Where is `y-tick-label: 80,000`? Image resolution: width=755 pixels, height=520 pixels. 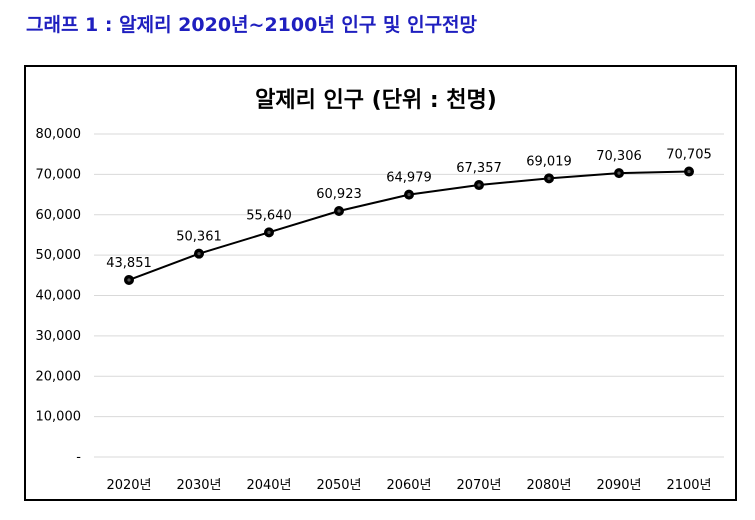 y-tick-label: 80,000 is located at coordinates (59, 134).